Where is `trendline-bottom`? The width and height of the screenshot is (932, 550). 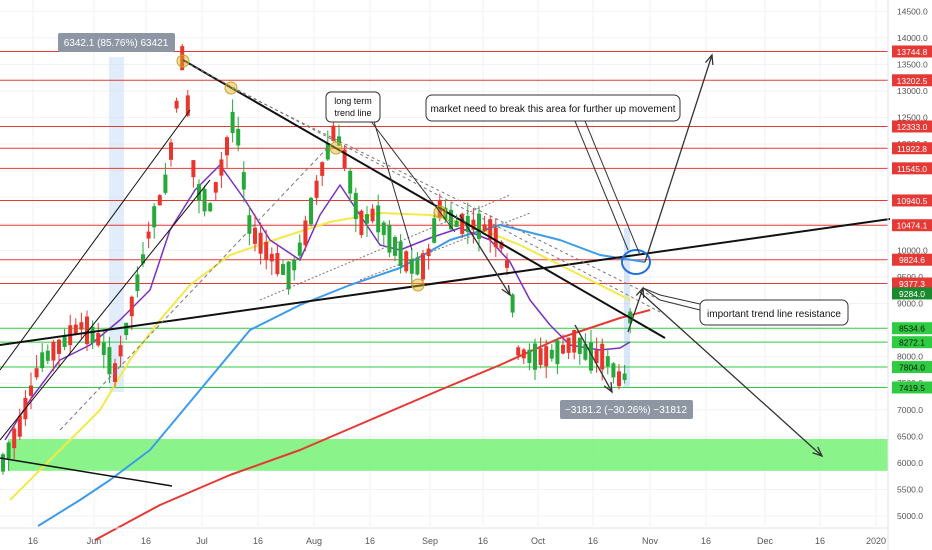 trendline-bottom is located at coordinates (86, 472).